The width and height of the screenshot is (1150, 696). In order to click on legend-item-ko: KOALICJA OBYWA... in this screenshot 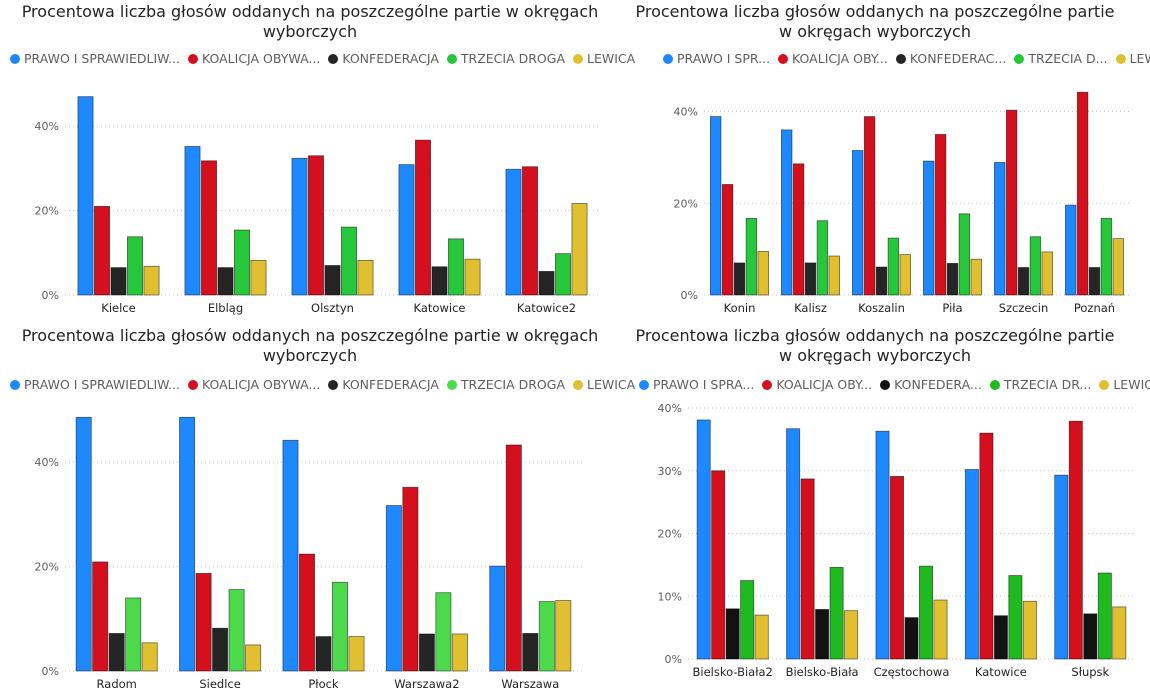, I will do `click(253, 58)`.